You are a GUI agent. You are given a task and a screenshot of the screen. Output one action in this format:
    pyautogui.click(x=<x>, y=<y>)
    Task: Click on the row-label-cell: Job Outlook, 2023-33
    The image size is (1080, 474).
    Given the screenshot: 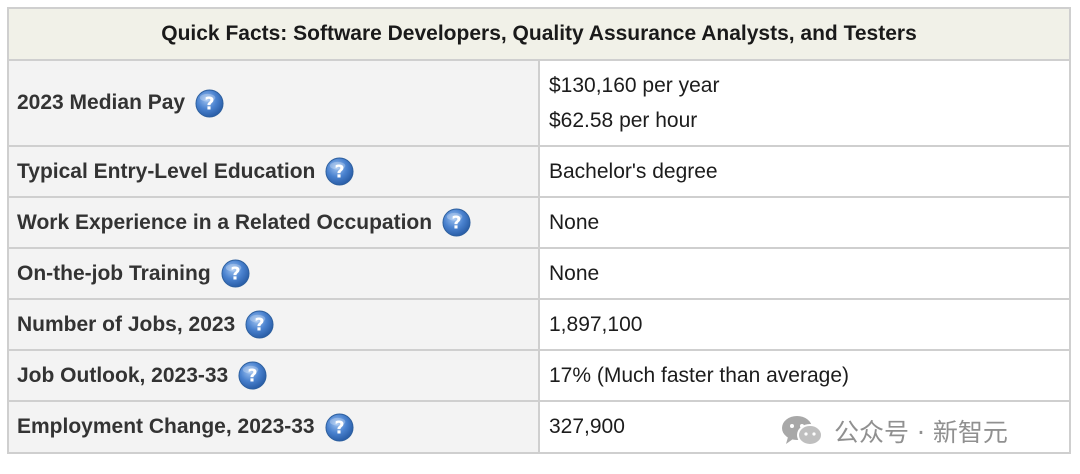 What is the action you would take?
    pyautogui.click(x=273, y=375)
    